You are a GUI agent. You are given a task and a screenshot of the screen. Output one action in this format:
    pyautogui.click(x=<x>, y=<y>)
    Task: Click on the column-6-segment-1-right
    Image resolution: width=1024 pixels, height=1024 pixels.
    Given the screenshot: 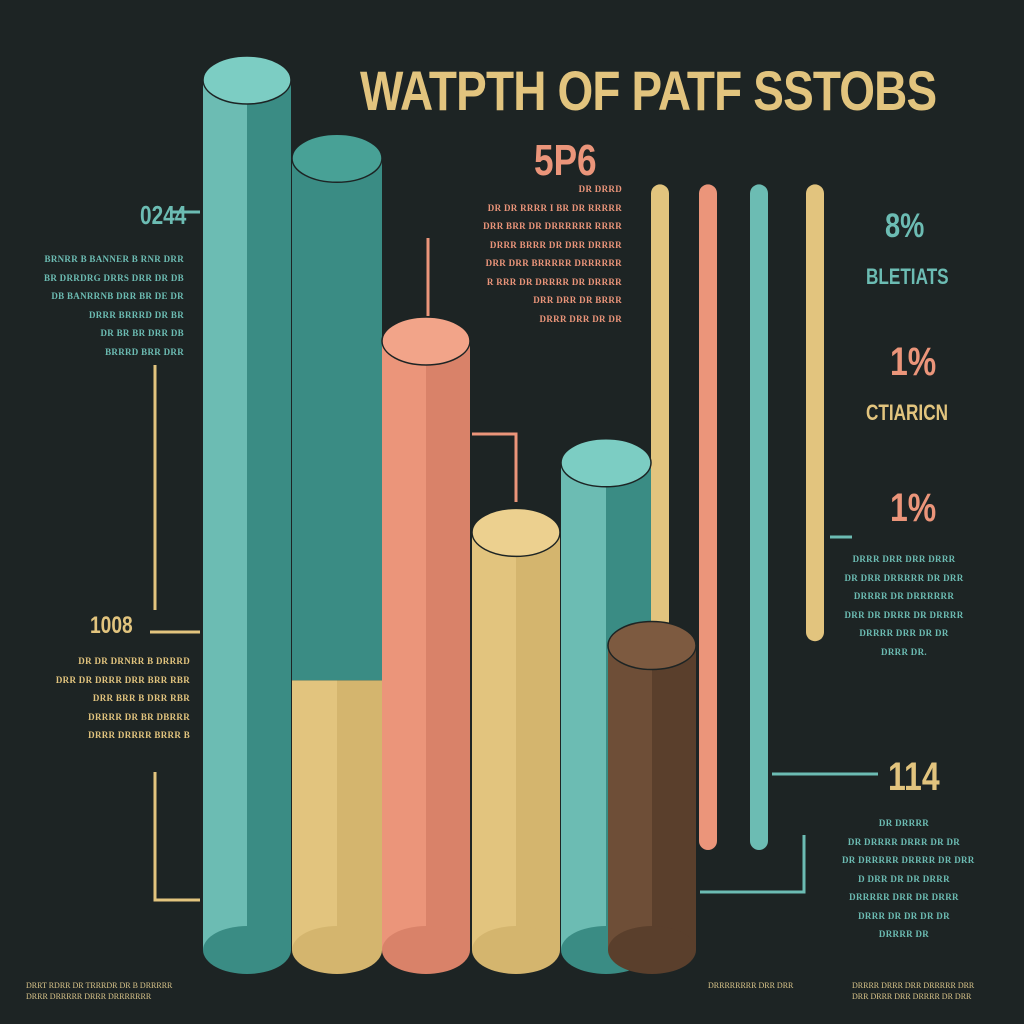 What is the action you would take?
    pyautogui.click(x=674, y=797)
    